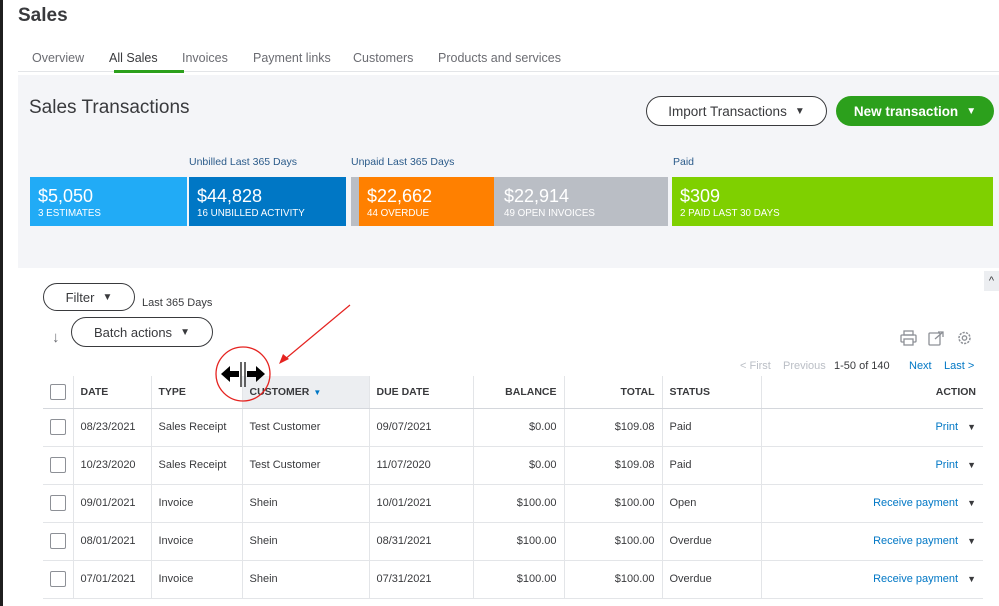 Image resolution: width=999 pixels, height=606 pixels. What do you see at coordinates (243, 162) in the screenshot?
I see `unbilled-group-label: Unbilled Last 365 Days` at bounding box center [243, 162].